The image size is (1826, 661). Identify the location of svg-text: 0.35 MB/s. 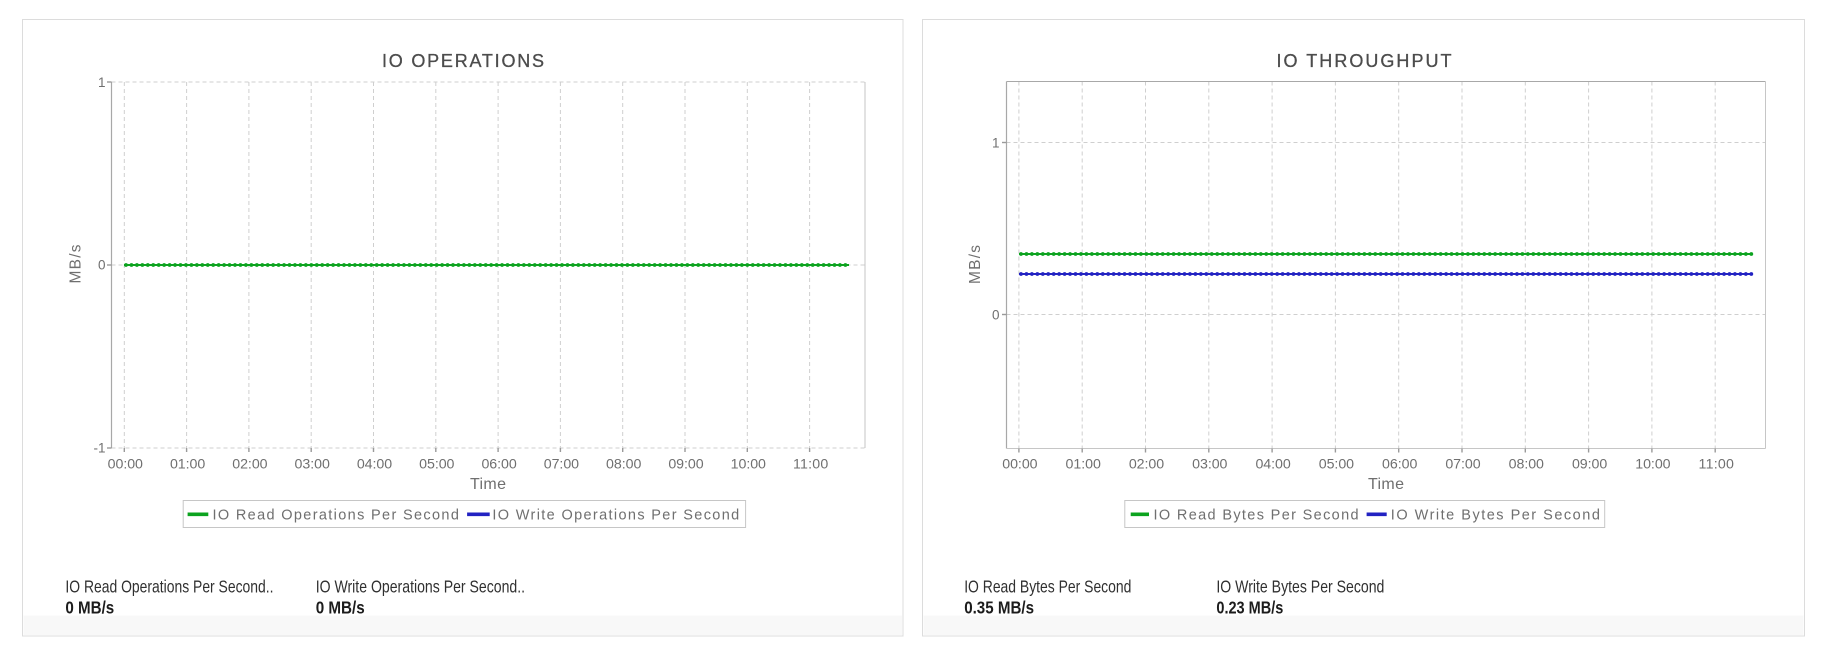
(999, 608).